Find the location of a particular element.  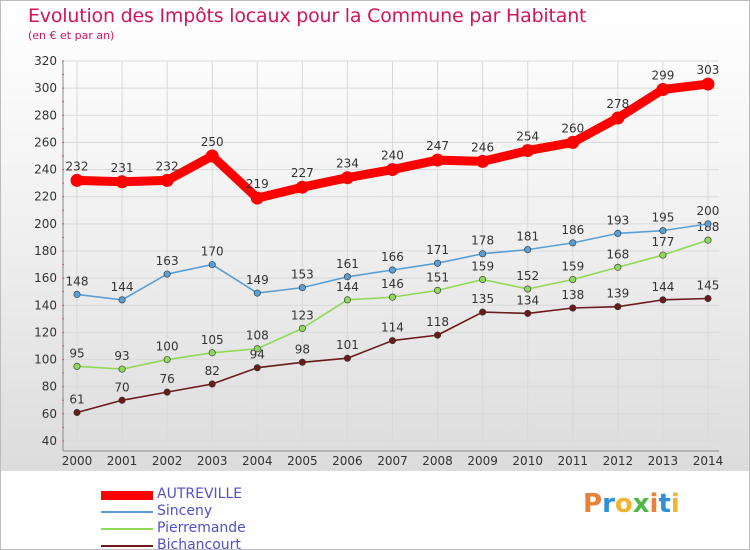

data-label-autreville: 234 is located at coordinates (347, 164).